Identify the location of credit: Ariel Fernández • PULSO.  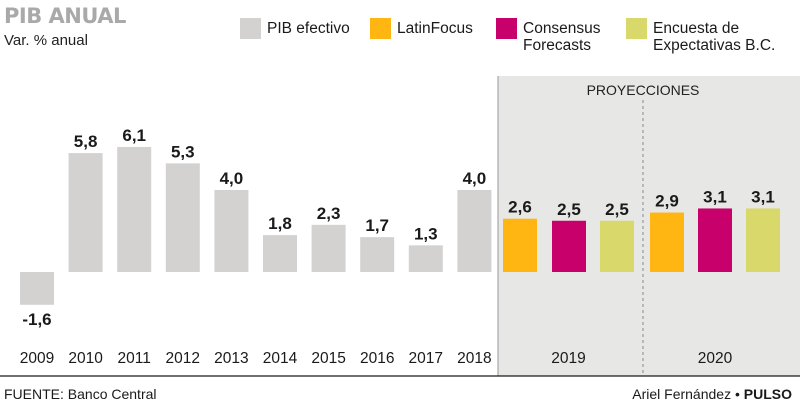
(712, 394).